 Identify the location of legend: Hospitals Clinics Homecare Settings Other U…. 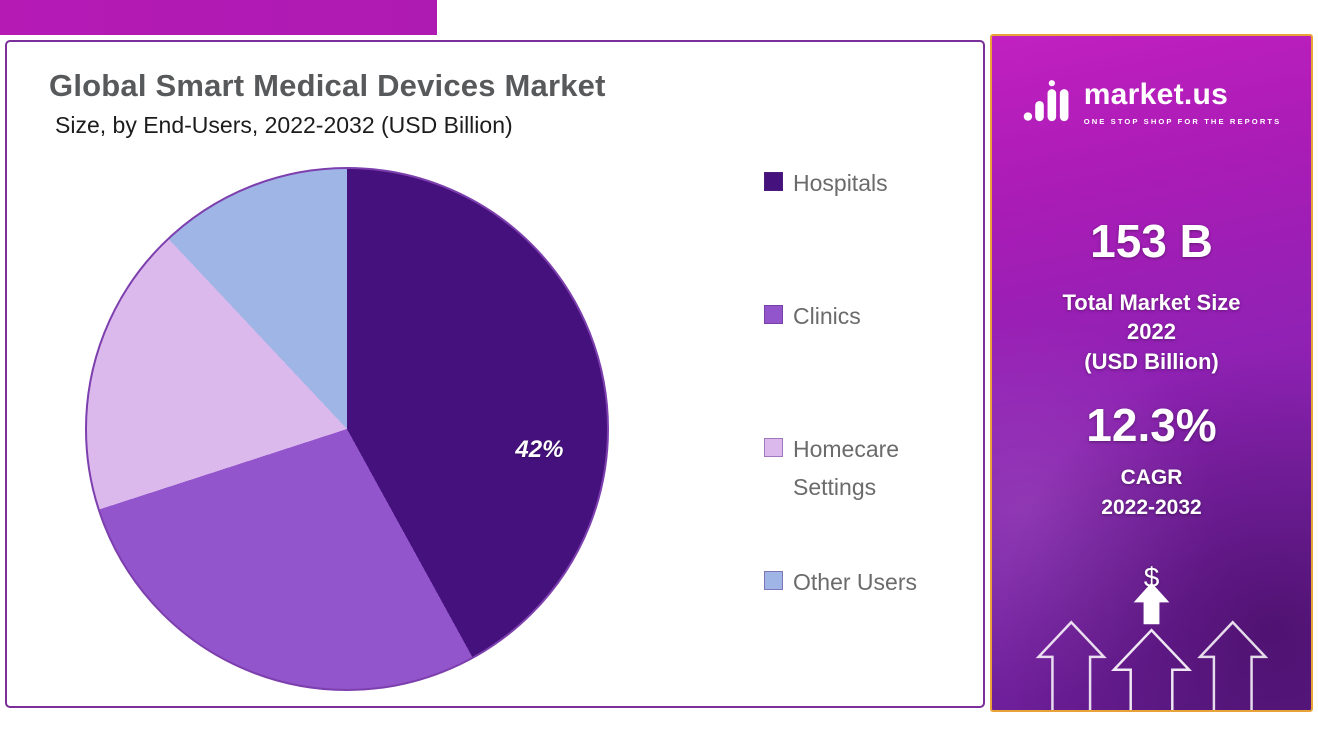
(858, 382).